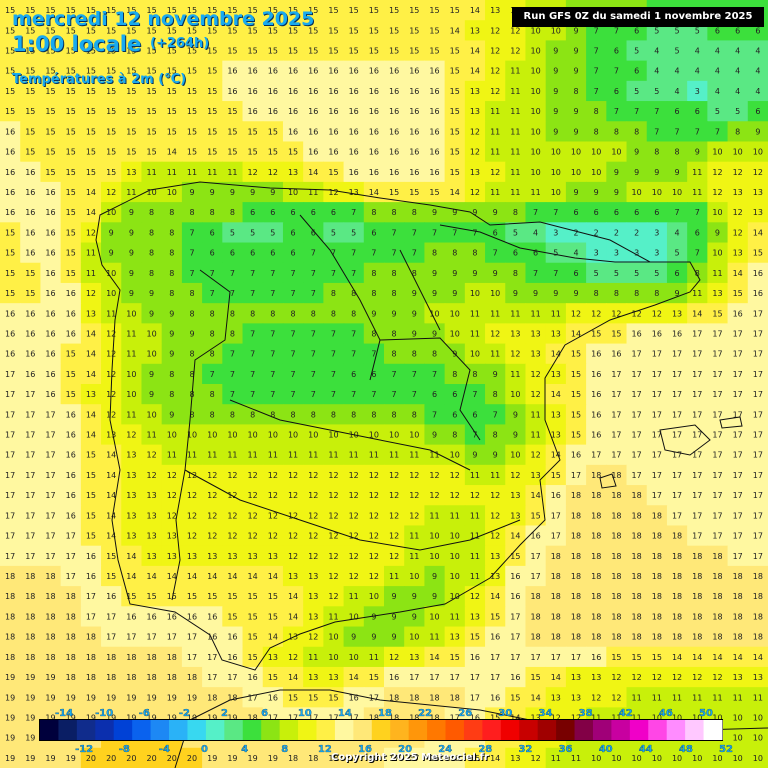 This screenshot has height=768, width=768. I want to click on legend-tick-lower: -12, so click(84, 749).